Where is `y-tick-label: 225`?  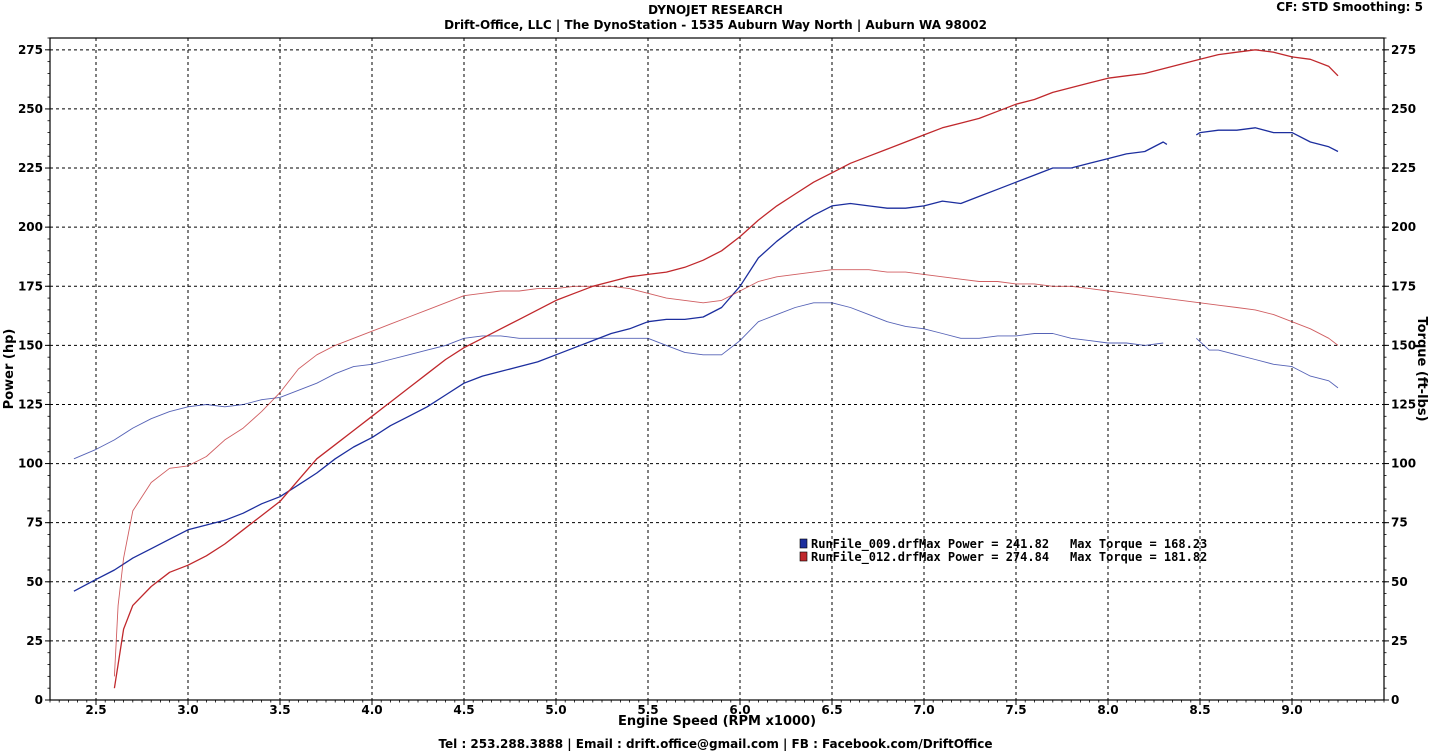 y-tick-label: 225 is located at coordinates (30, 168).